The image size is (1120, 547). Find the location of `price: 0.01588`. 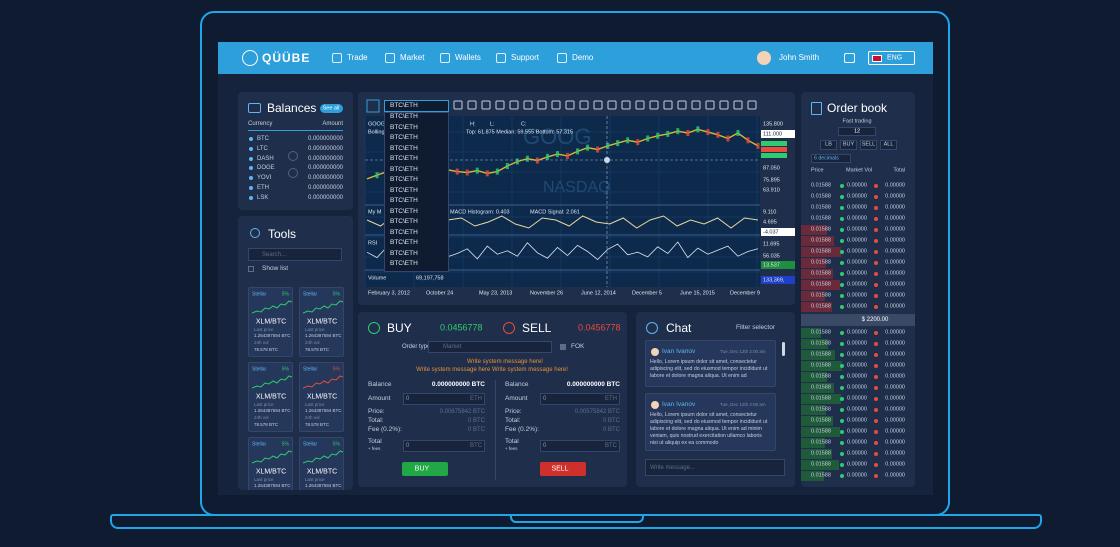

price: 0.01588 is located at coordinates (821, 273).